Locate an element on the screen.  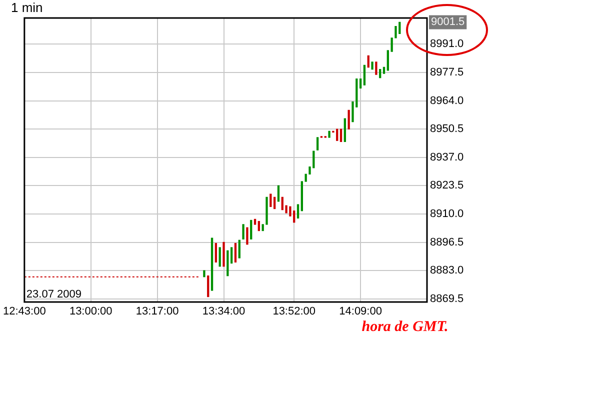
x-tick-label: 13:00:00 is located at coordinates (90, 312).